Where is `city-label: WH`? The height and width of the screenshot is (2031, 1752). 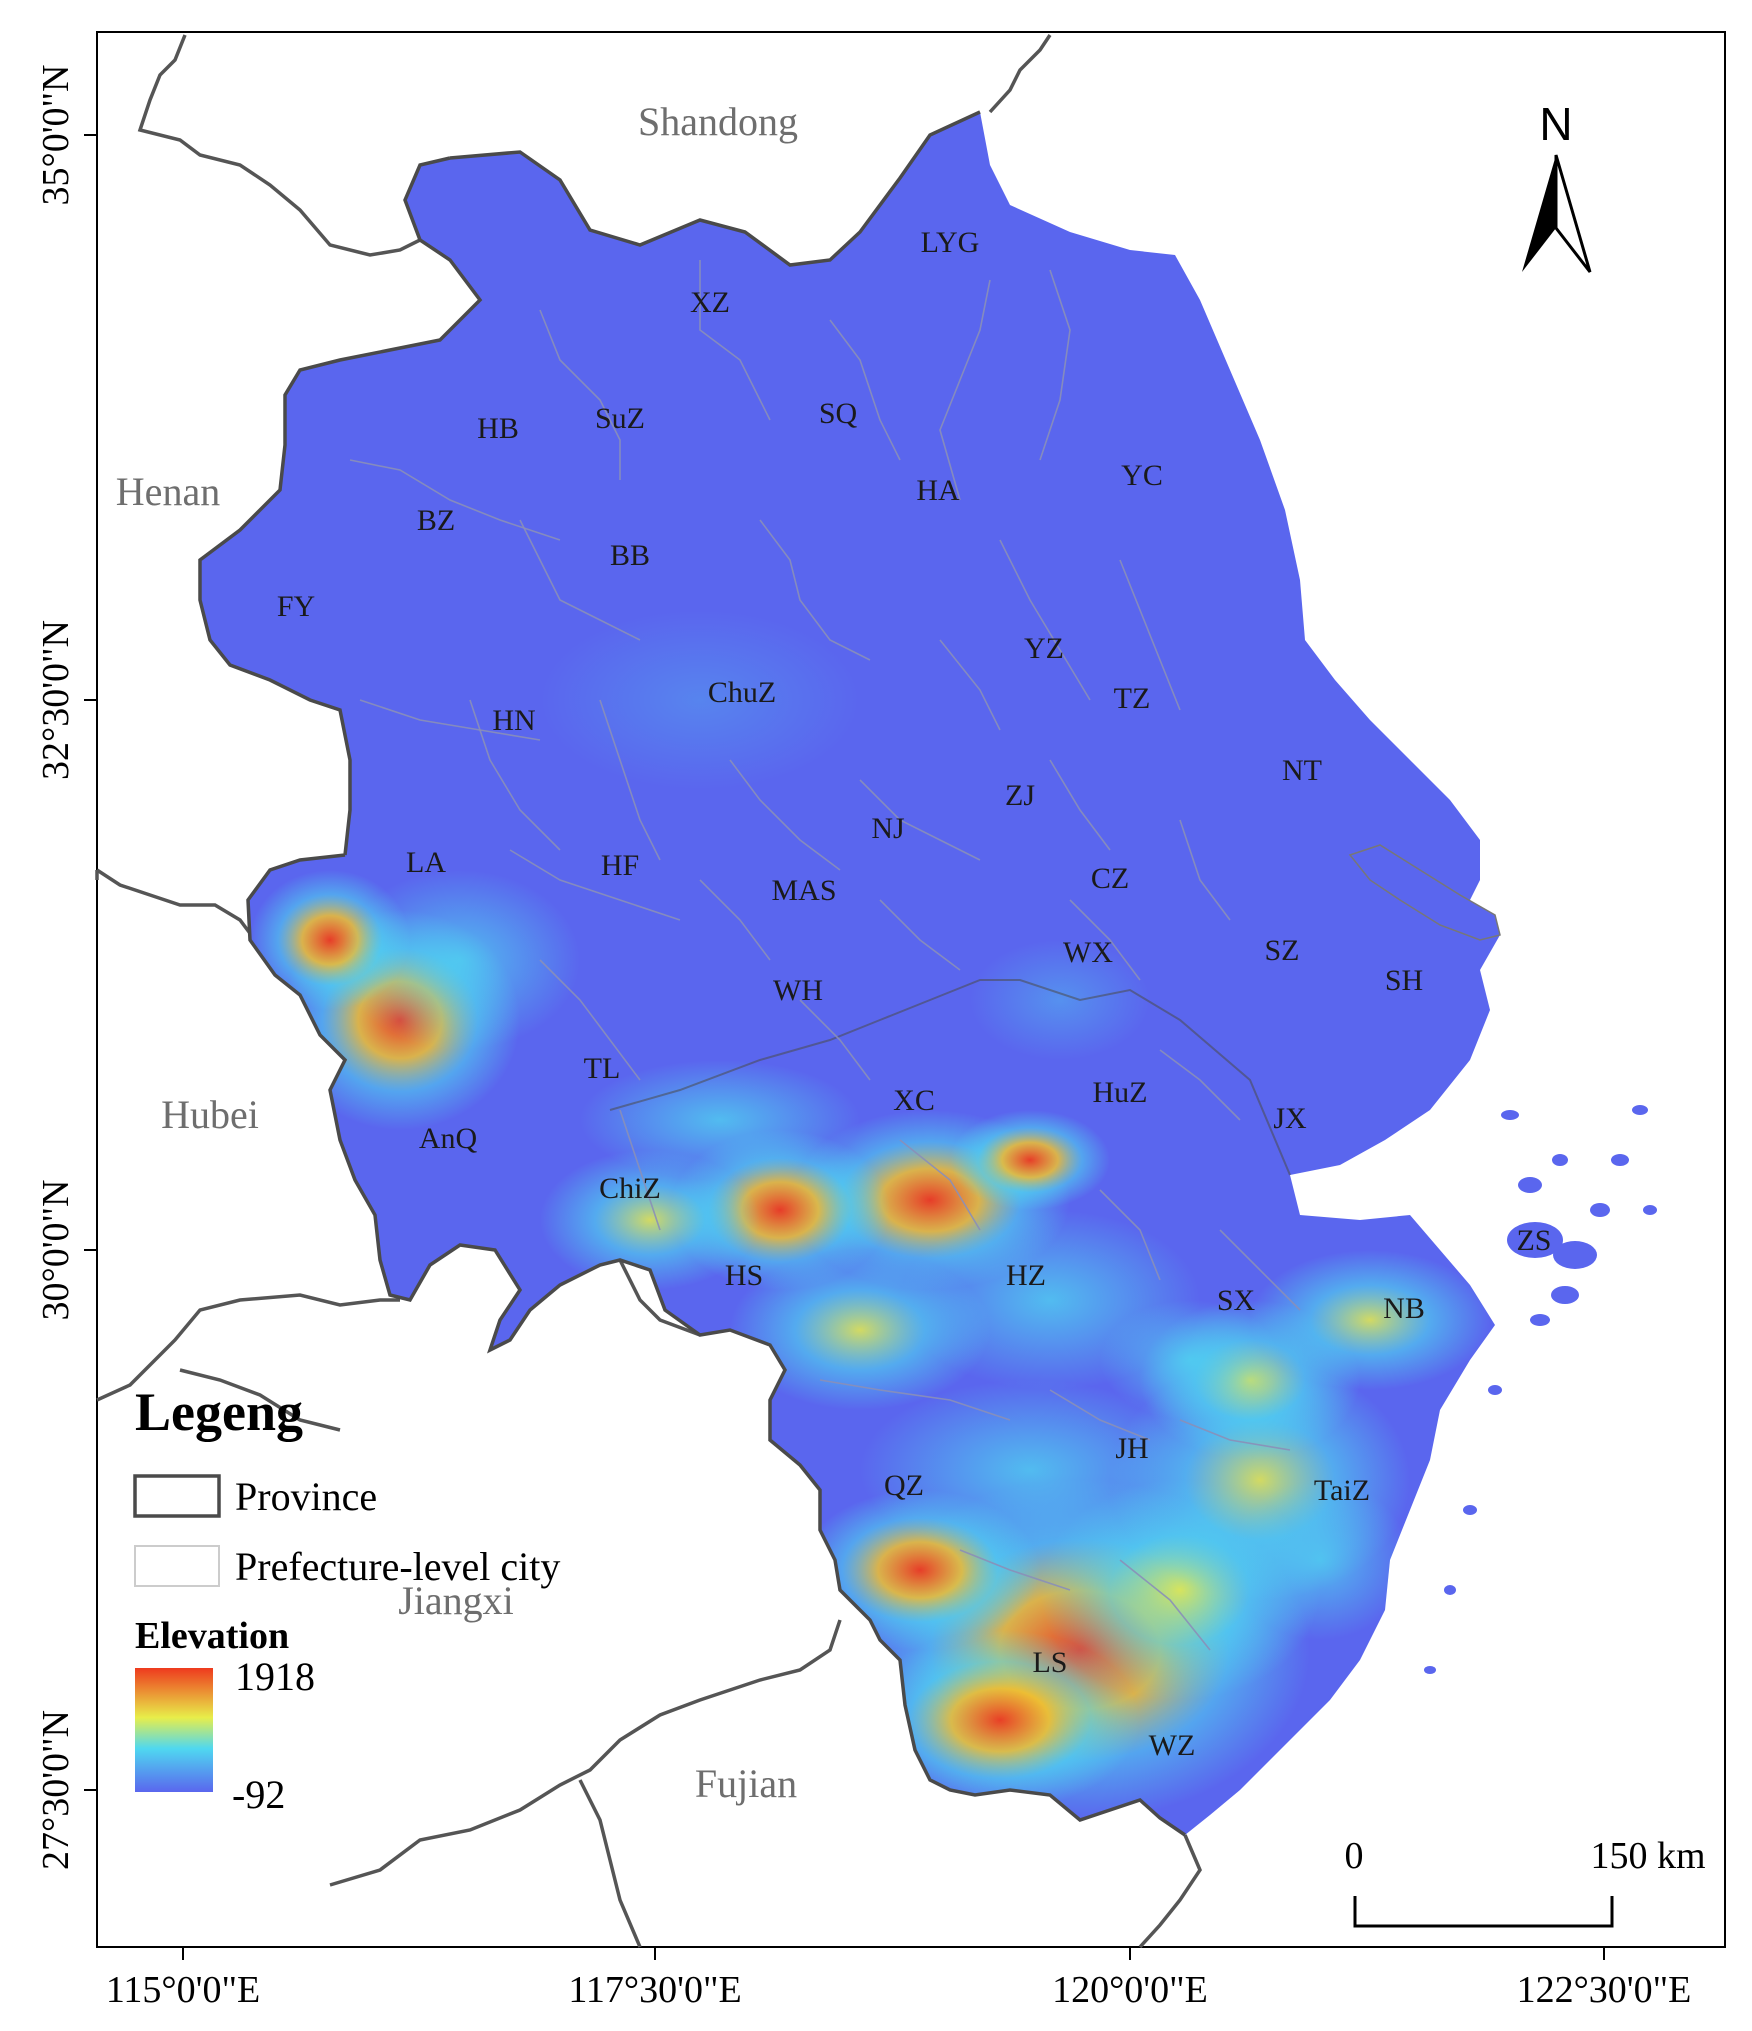 city-label: WH is located at coordinates (798, 990).